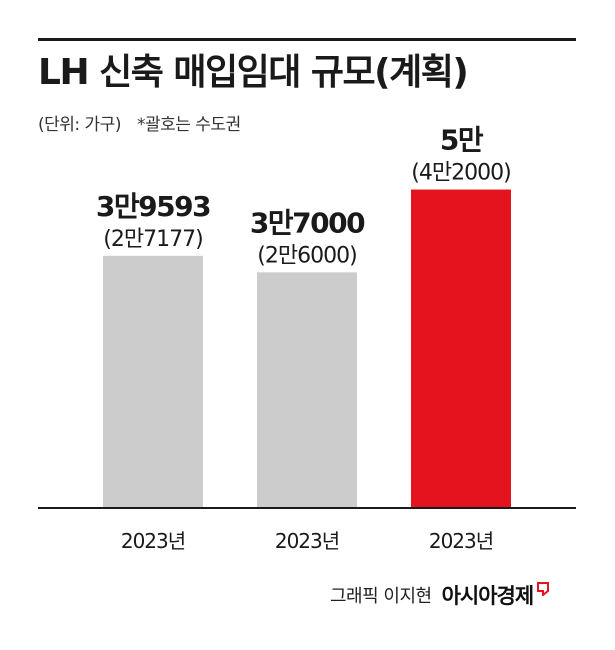 The width and height of the screenshot is (615, 650). I want to click on value-label-2: 3만7000, so click(307, 222).